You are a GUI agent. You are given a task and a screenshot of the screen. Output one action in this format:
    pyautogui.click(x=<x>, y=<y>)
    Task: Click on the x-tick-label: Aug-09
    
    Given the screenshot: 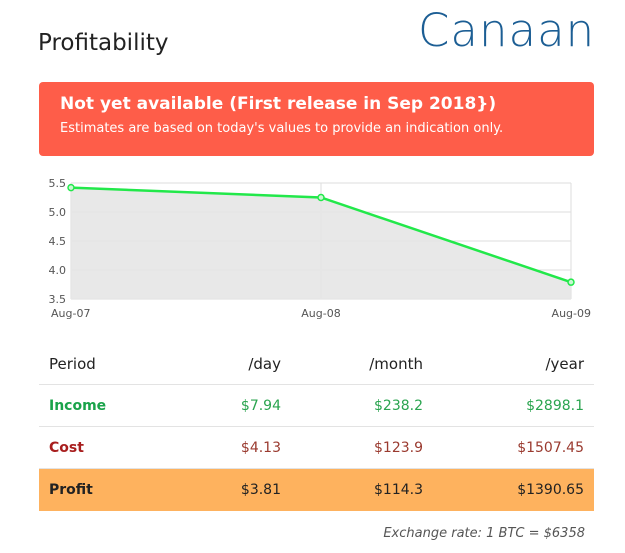 What is the action you would take?
    pyautogui.click(x=571, y=313)
    